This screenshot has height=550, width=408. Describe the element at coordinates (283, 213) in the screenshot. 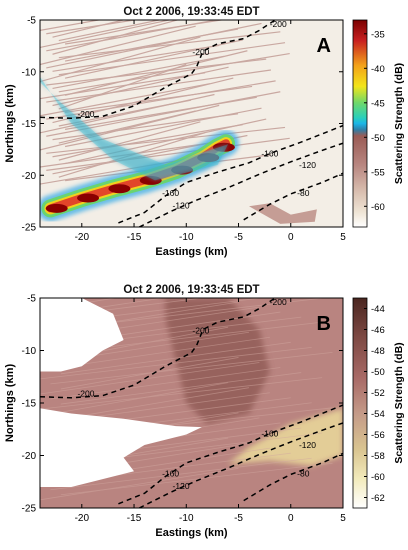

I see `weak-patch` at that location.